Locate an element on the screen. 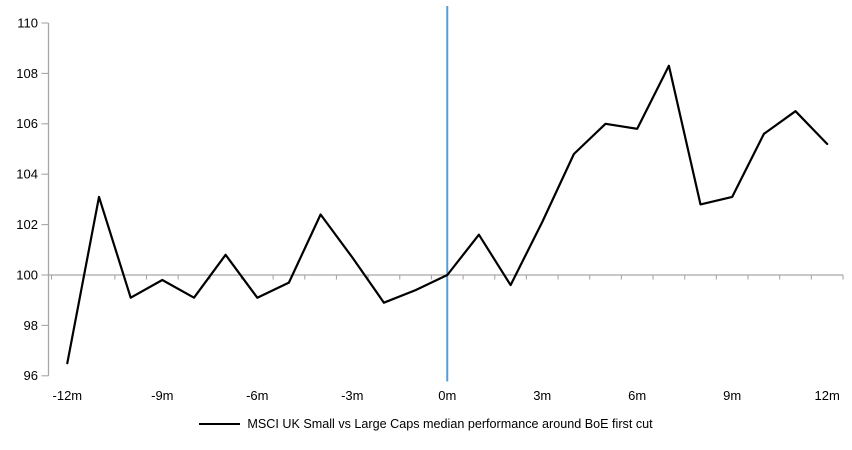 The width and height of the screenshot is (852, 450). x-tick-label: 9m is located at coordinates (732, 395).